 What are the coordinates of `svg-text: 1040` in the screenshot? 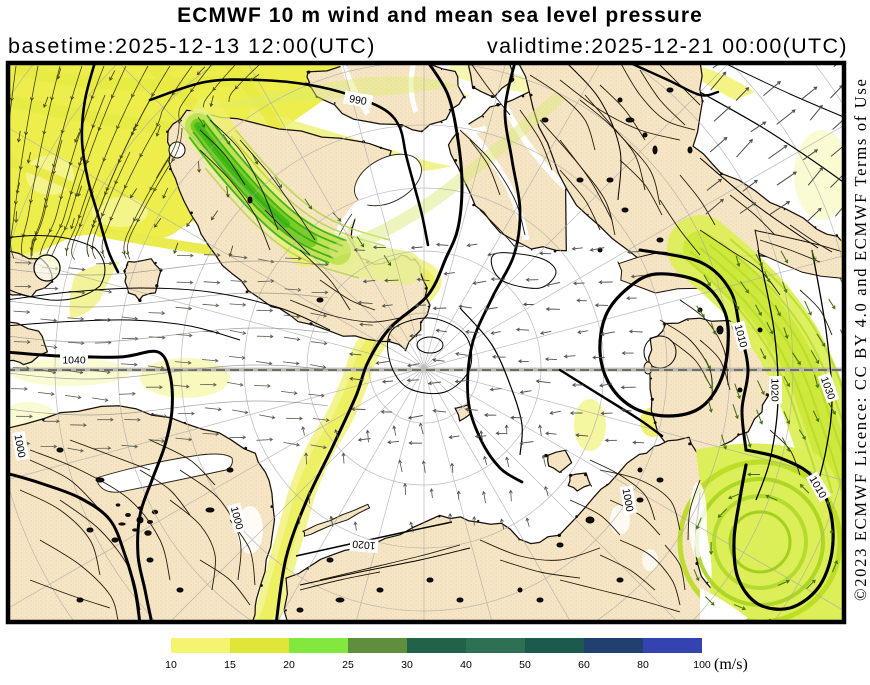 It's located at (74, 361).